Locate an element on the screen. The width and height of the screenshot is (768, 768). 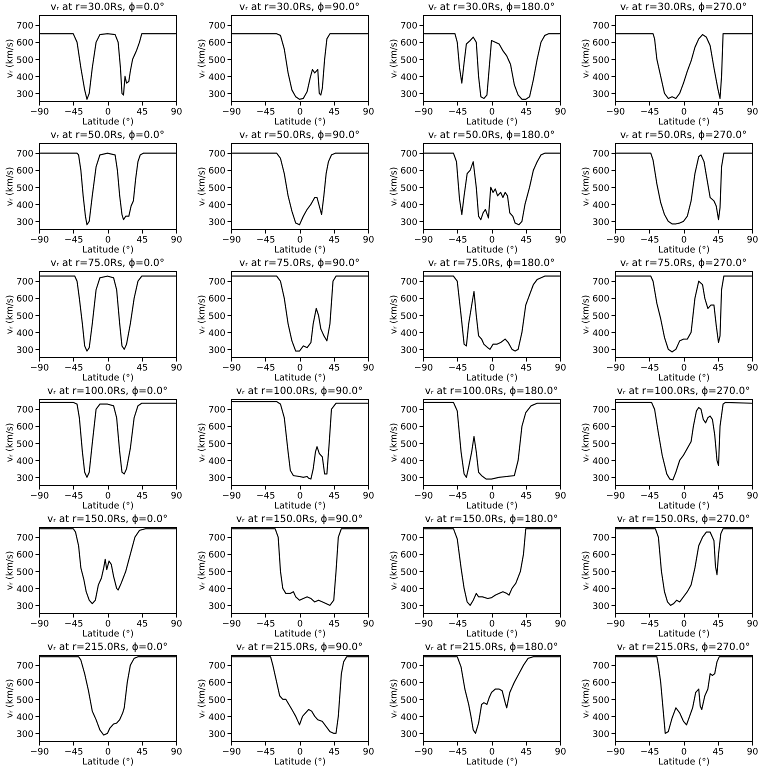
chart-title: vᵣ at r=30.0Rs, ϕ=0.0° is located at coordinates (107, 7).